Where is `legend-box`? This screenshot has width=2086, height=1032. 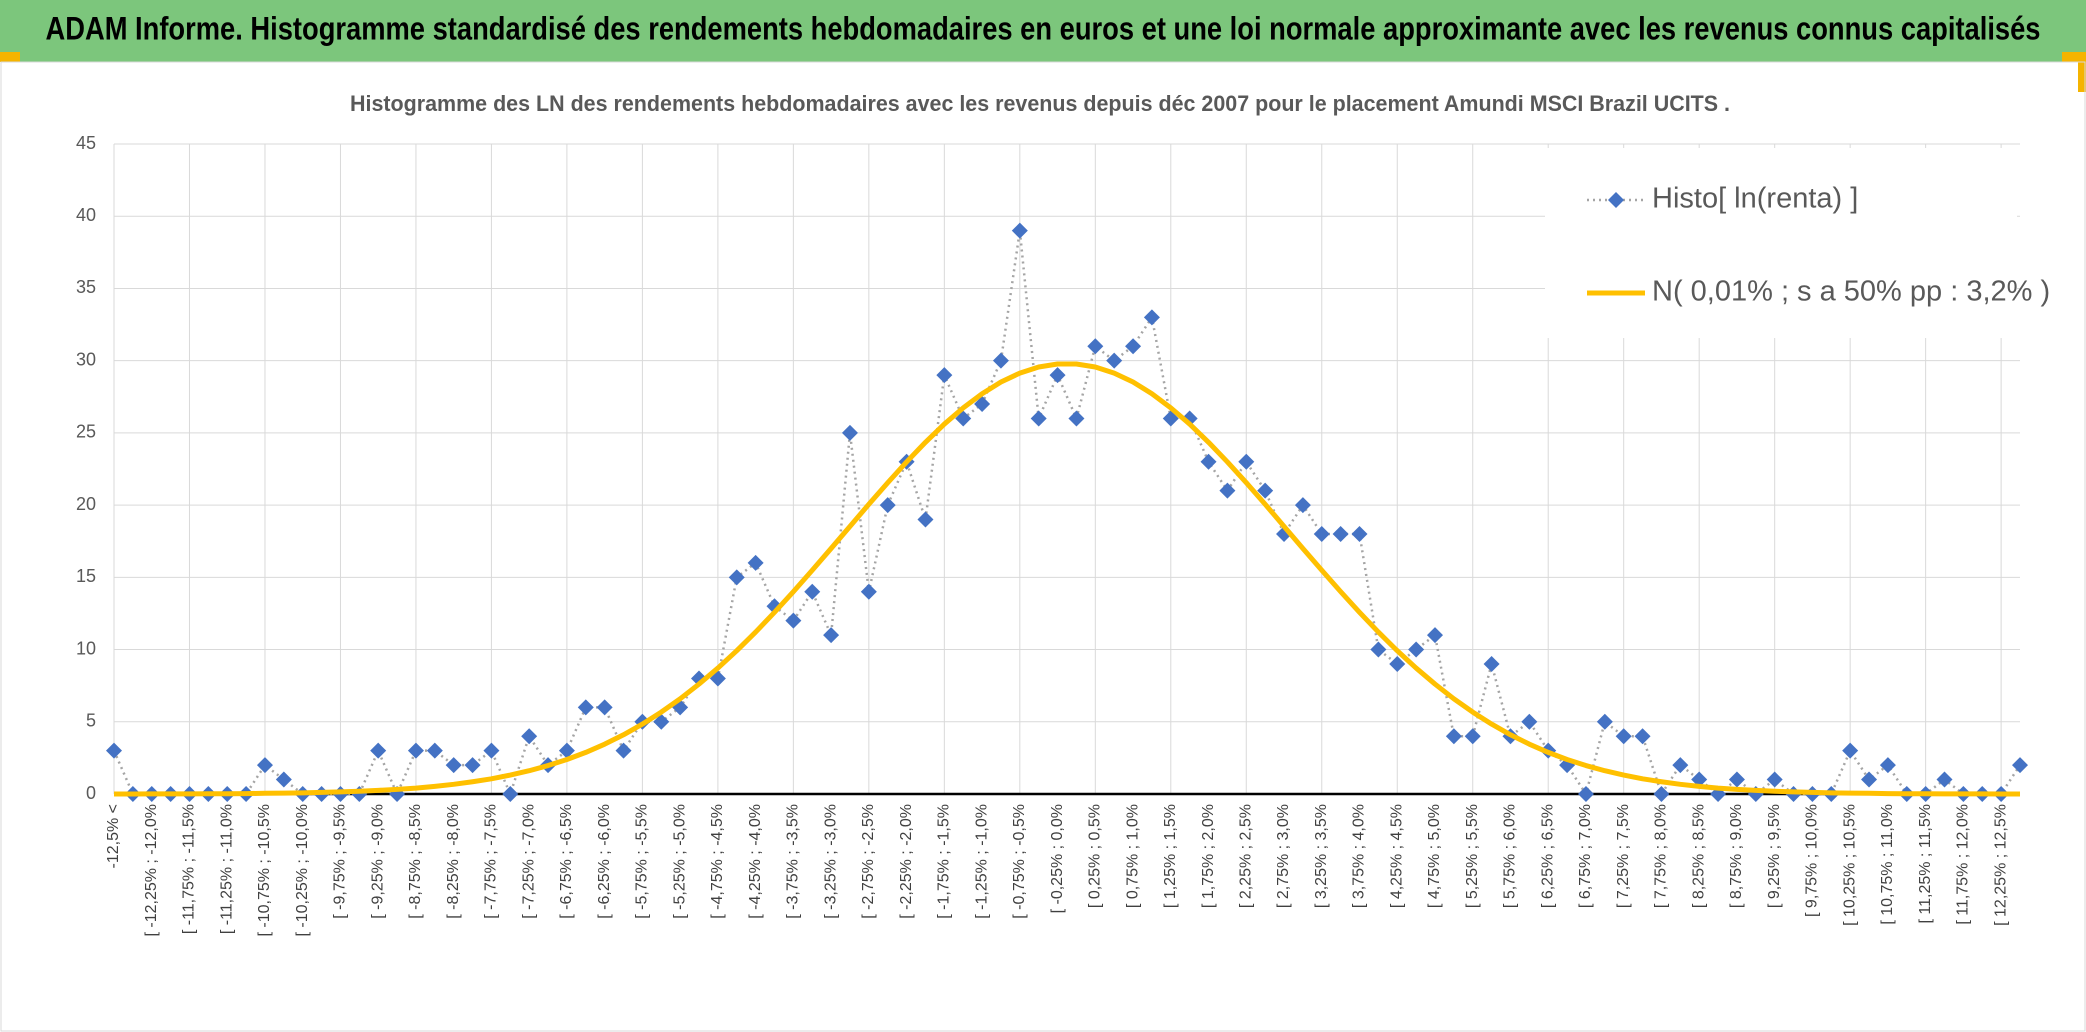
legend-box is located at coordinates (1781, 243).